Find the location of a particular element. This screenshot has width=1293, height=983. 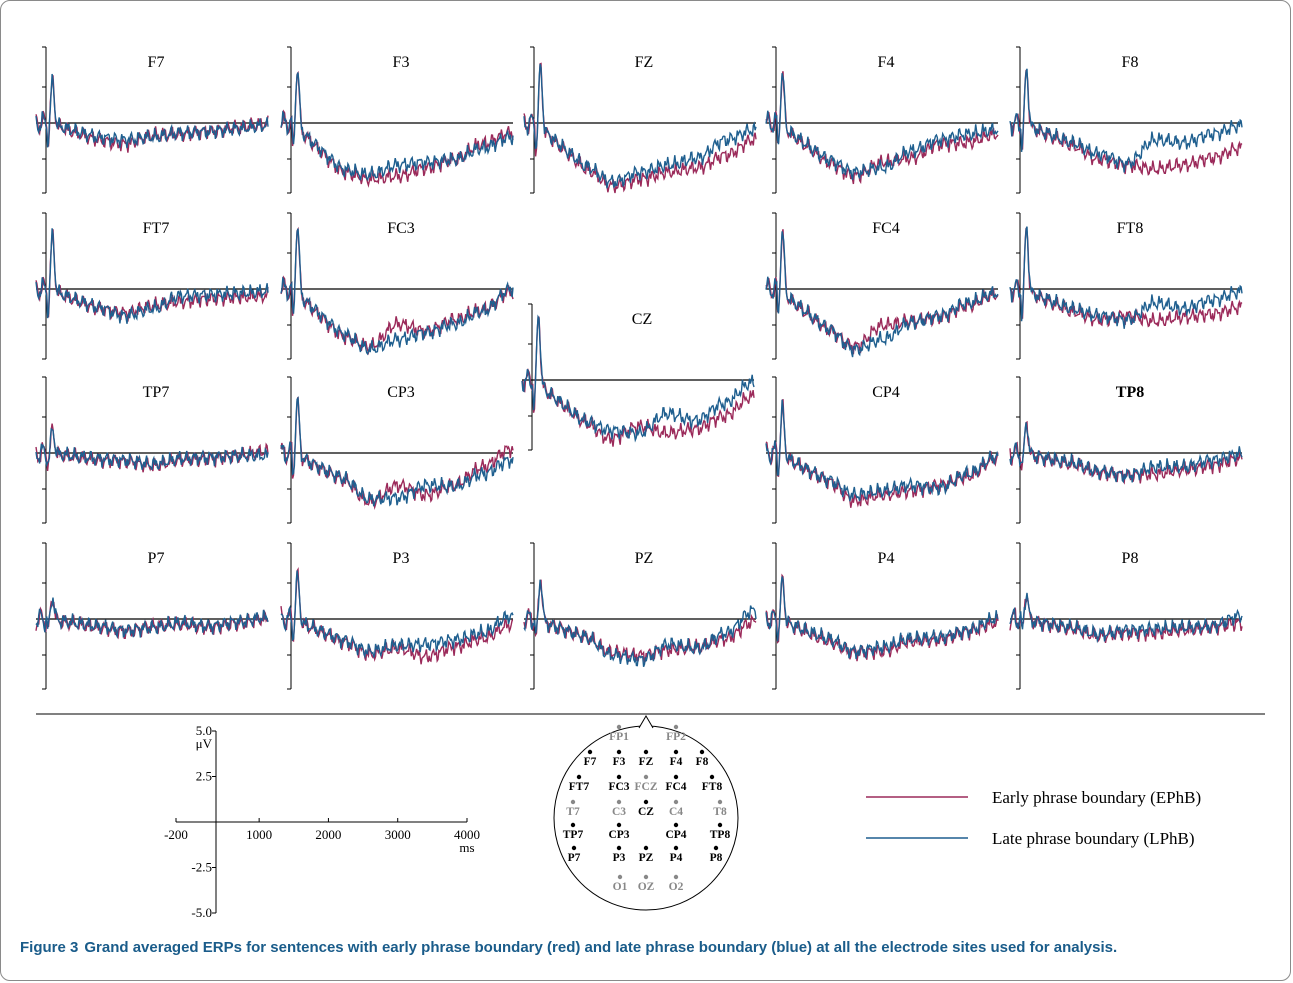

panel-cp4: CP4 is located at coordinates (882, 450).